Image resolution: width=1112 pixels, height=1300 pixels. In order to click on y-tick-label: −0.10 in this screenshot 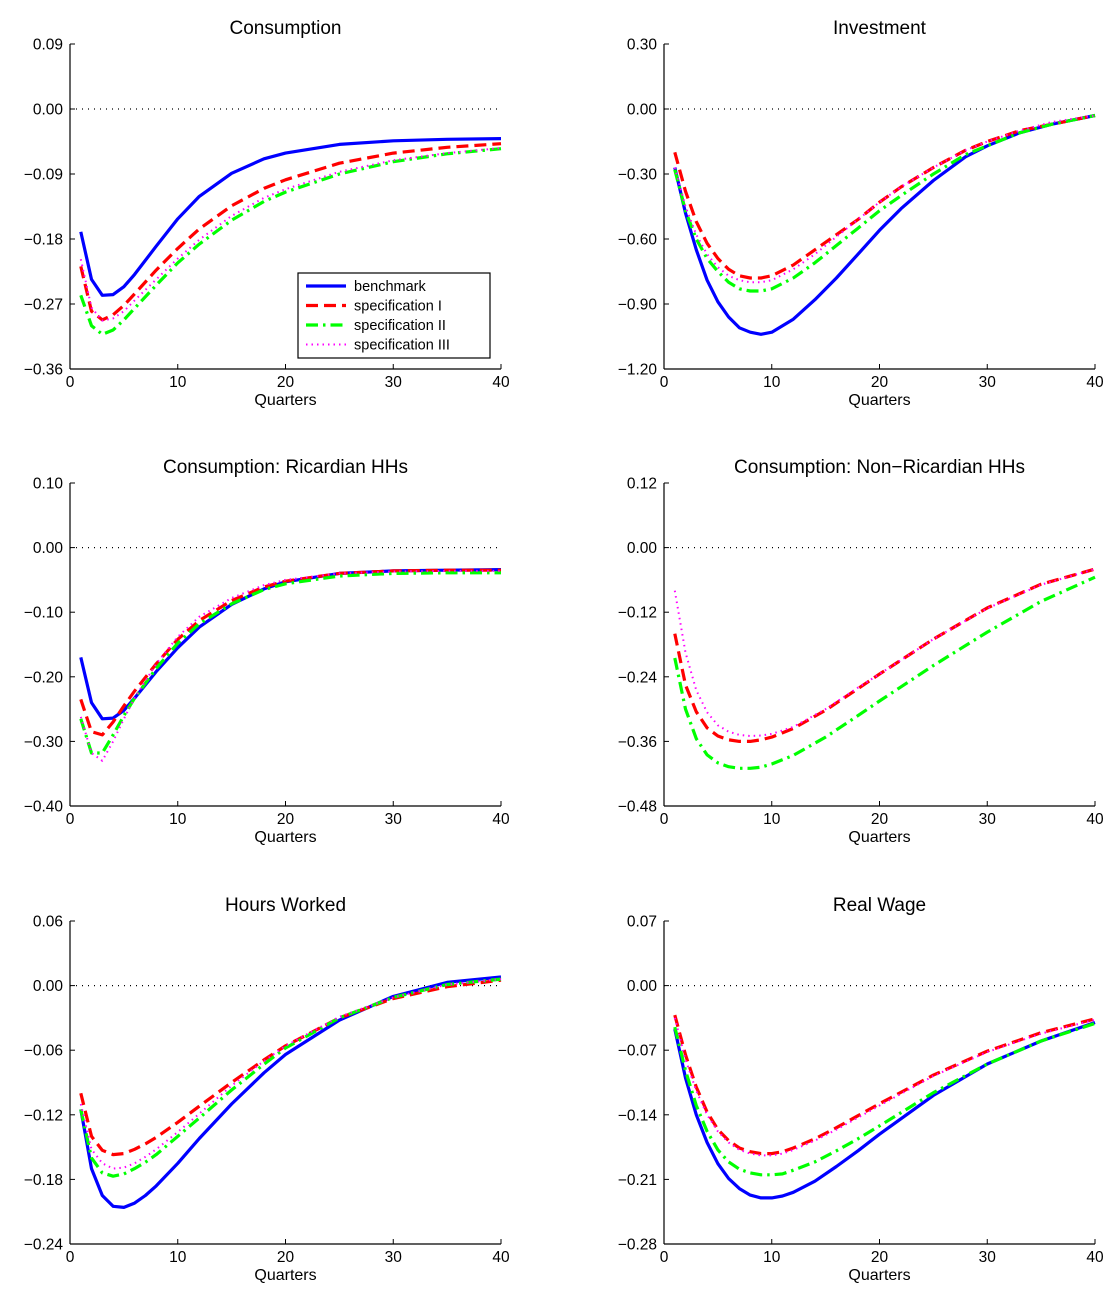, I will do `click(44, 613)`.